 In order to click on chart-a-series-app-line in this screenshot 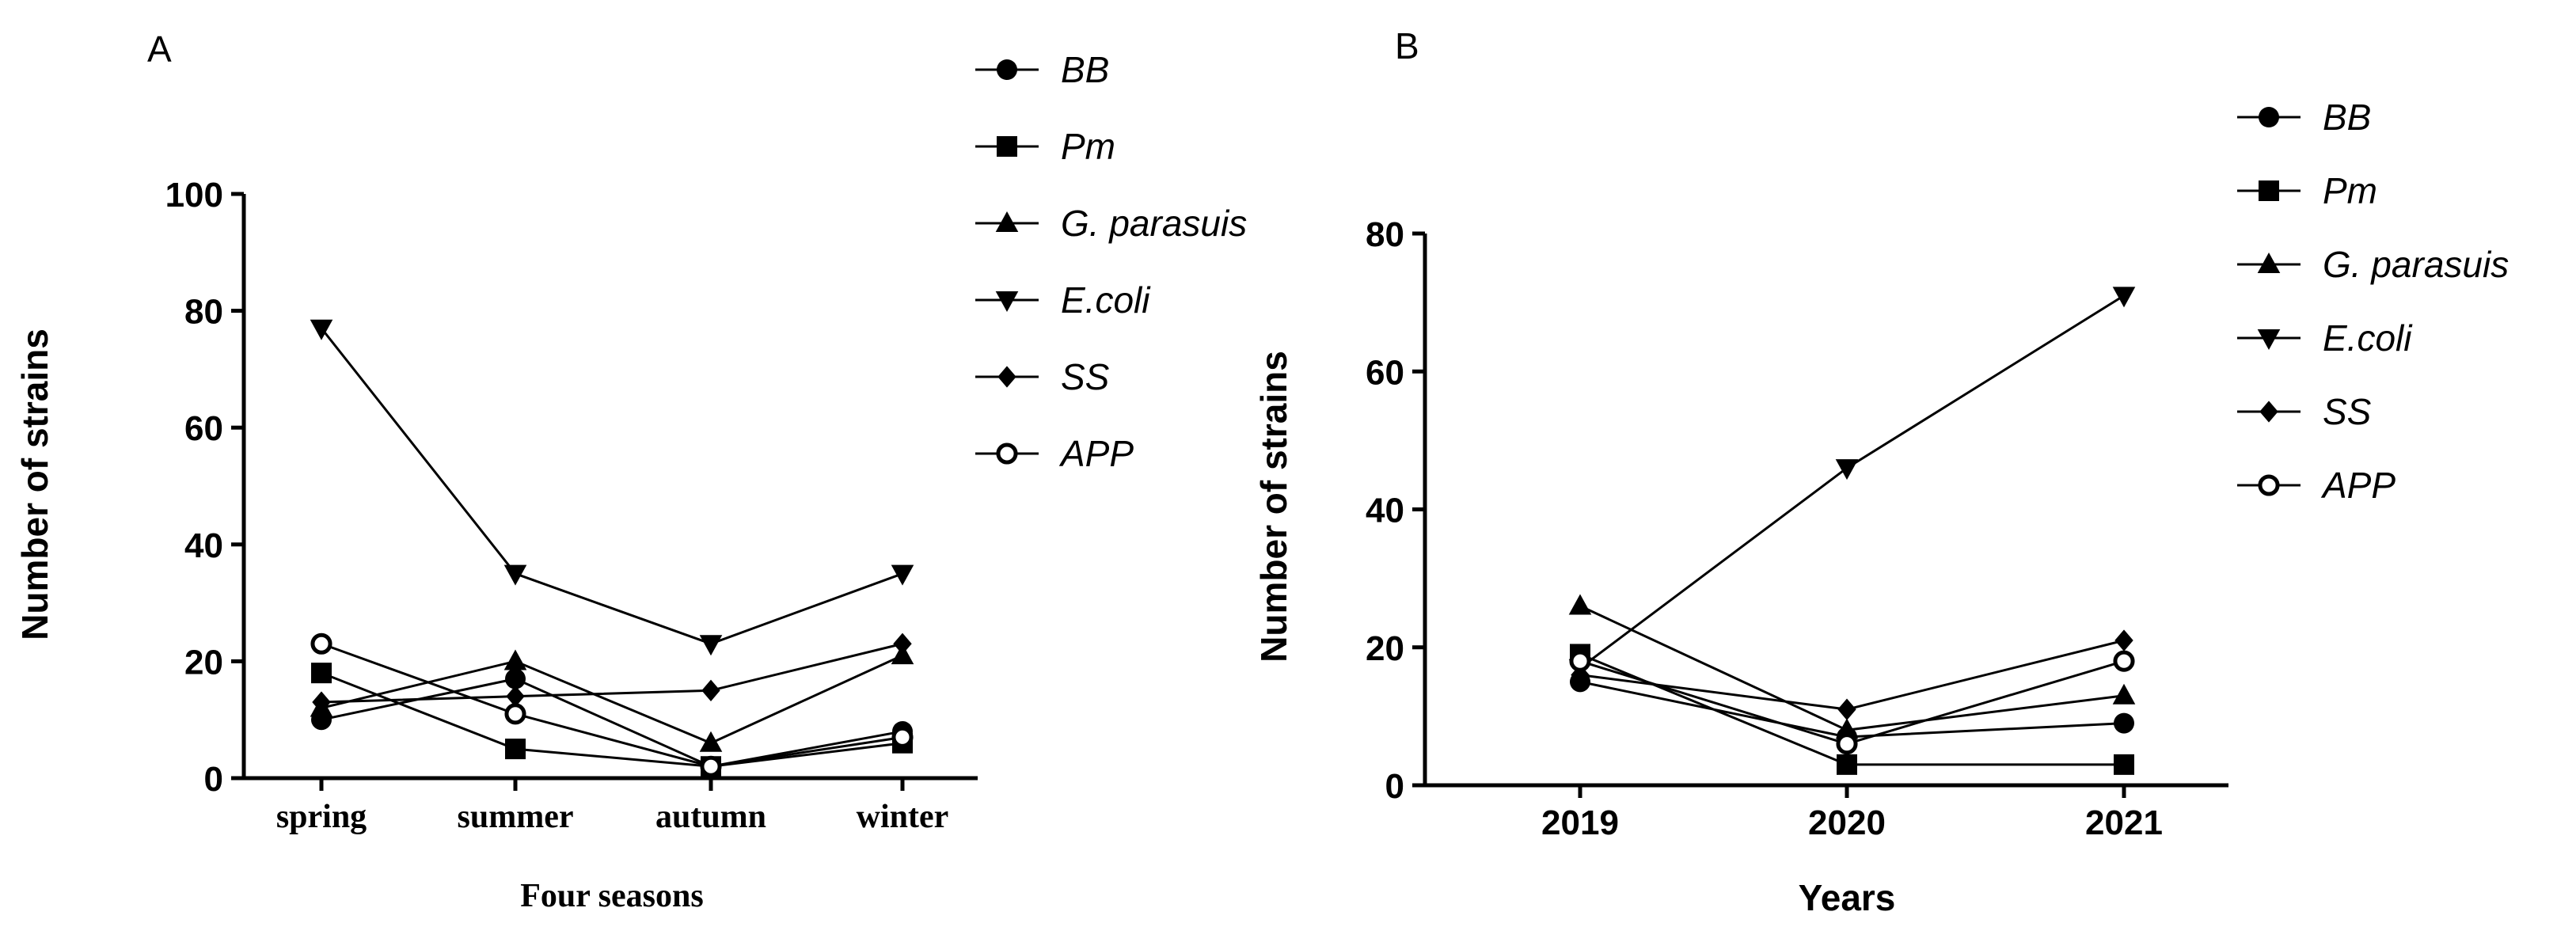, I will do `click(612, 705)`.